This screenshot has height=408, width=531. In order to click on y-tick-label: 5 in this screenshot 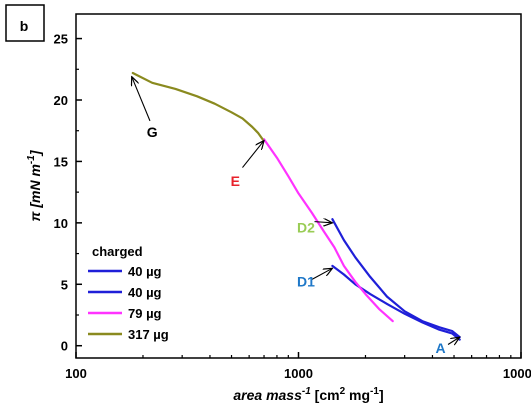, I will do `click(64, 284)`.